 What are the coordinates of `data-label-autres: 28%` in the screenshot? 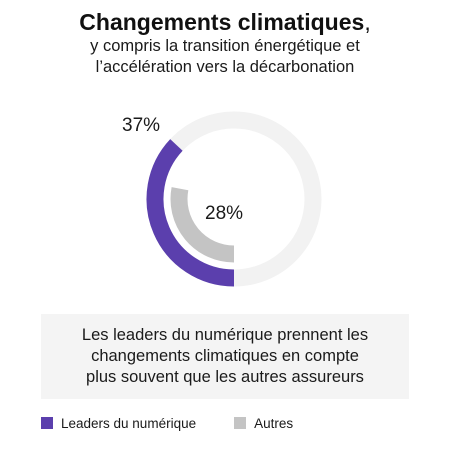 It's located at (224, 213).